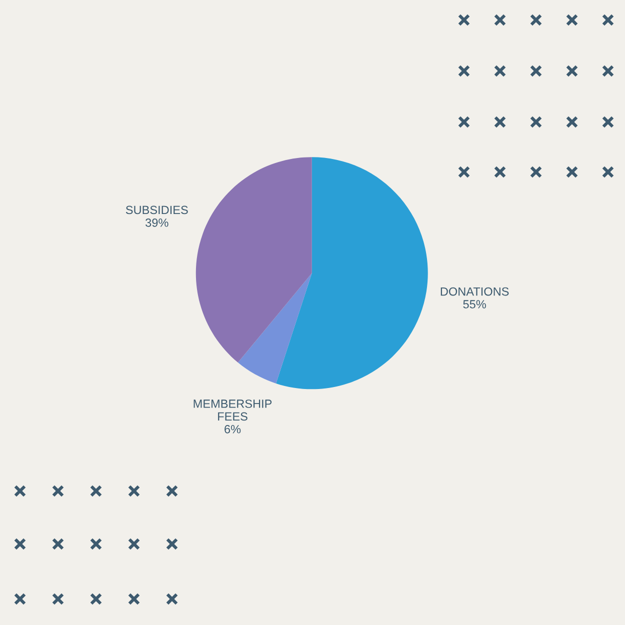 The width and height of the screenshot is (625, 625). What do you see at coordinates (474, 304) in the screenshot?
I see `data-label: 55%` at bounding box center [474, 304].